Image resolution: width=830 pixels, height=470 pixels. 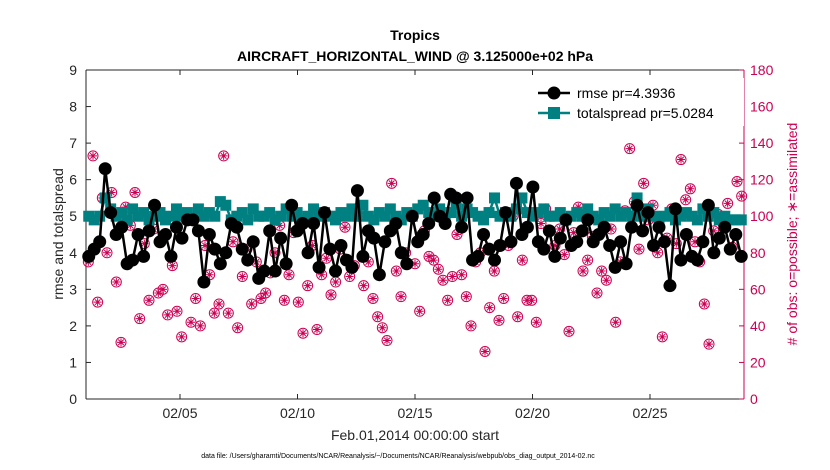 What do you see at coordinates (73, 70) in the screenshot?
I see `y-tick-label: 9` at bounding box center [73, 70].